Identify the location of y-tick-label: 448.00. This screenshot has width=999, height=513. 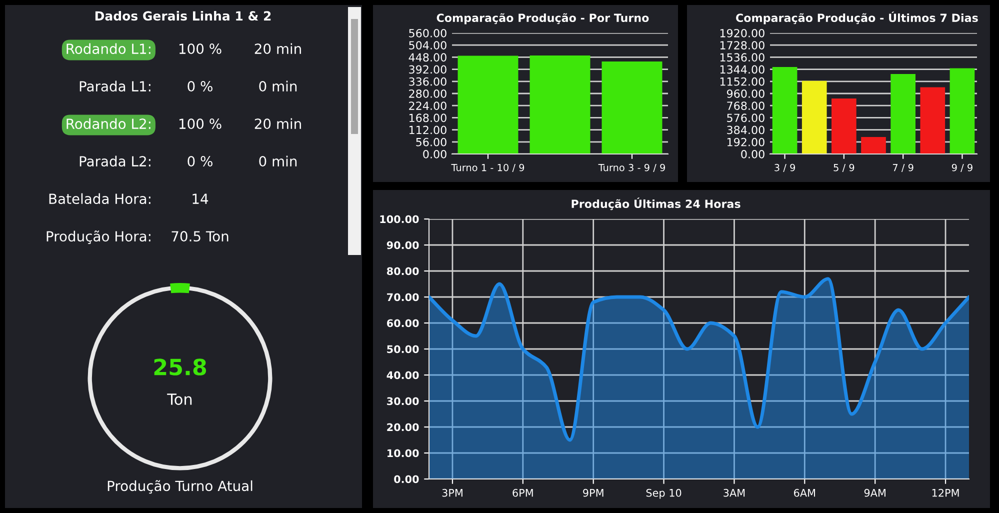
(427, 57).